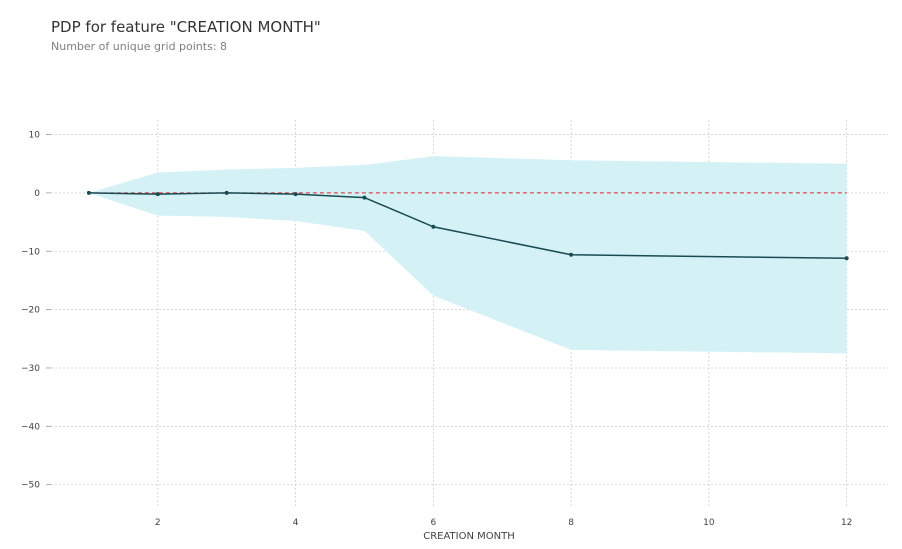 The width and height of the screenshot is (902, 549). Describe the element at coordinates (30, 252) in the screenshot. I see `y-tick-label: −10` at that location.